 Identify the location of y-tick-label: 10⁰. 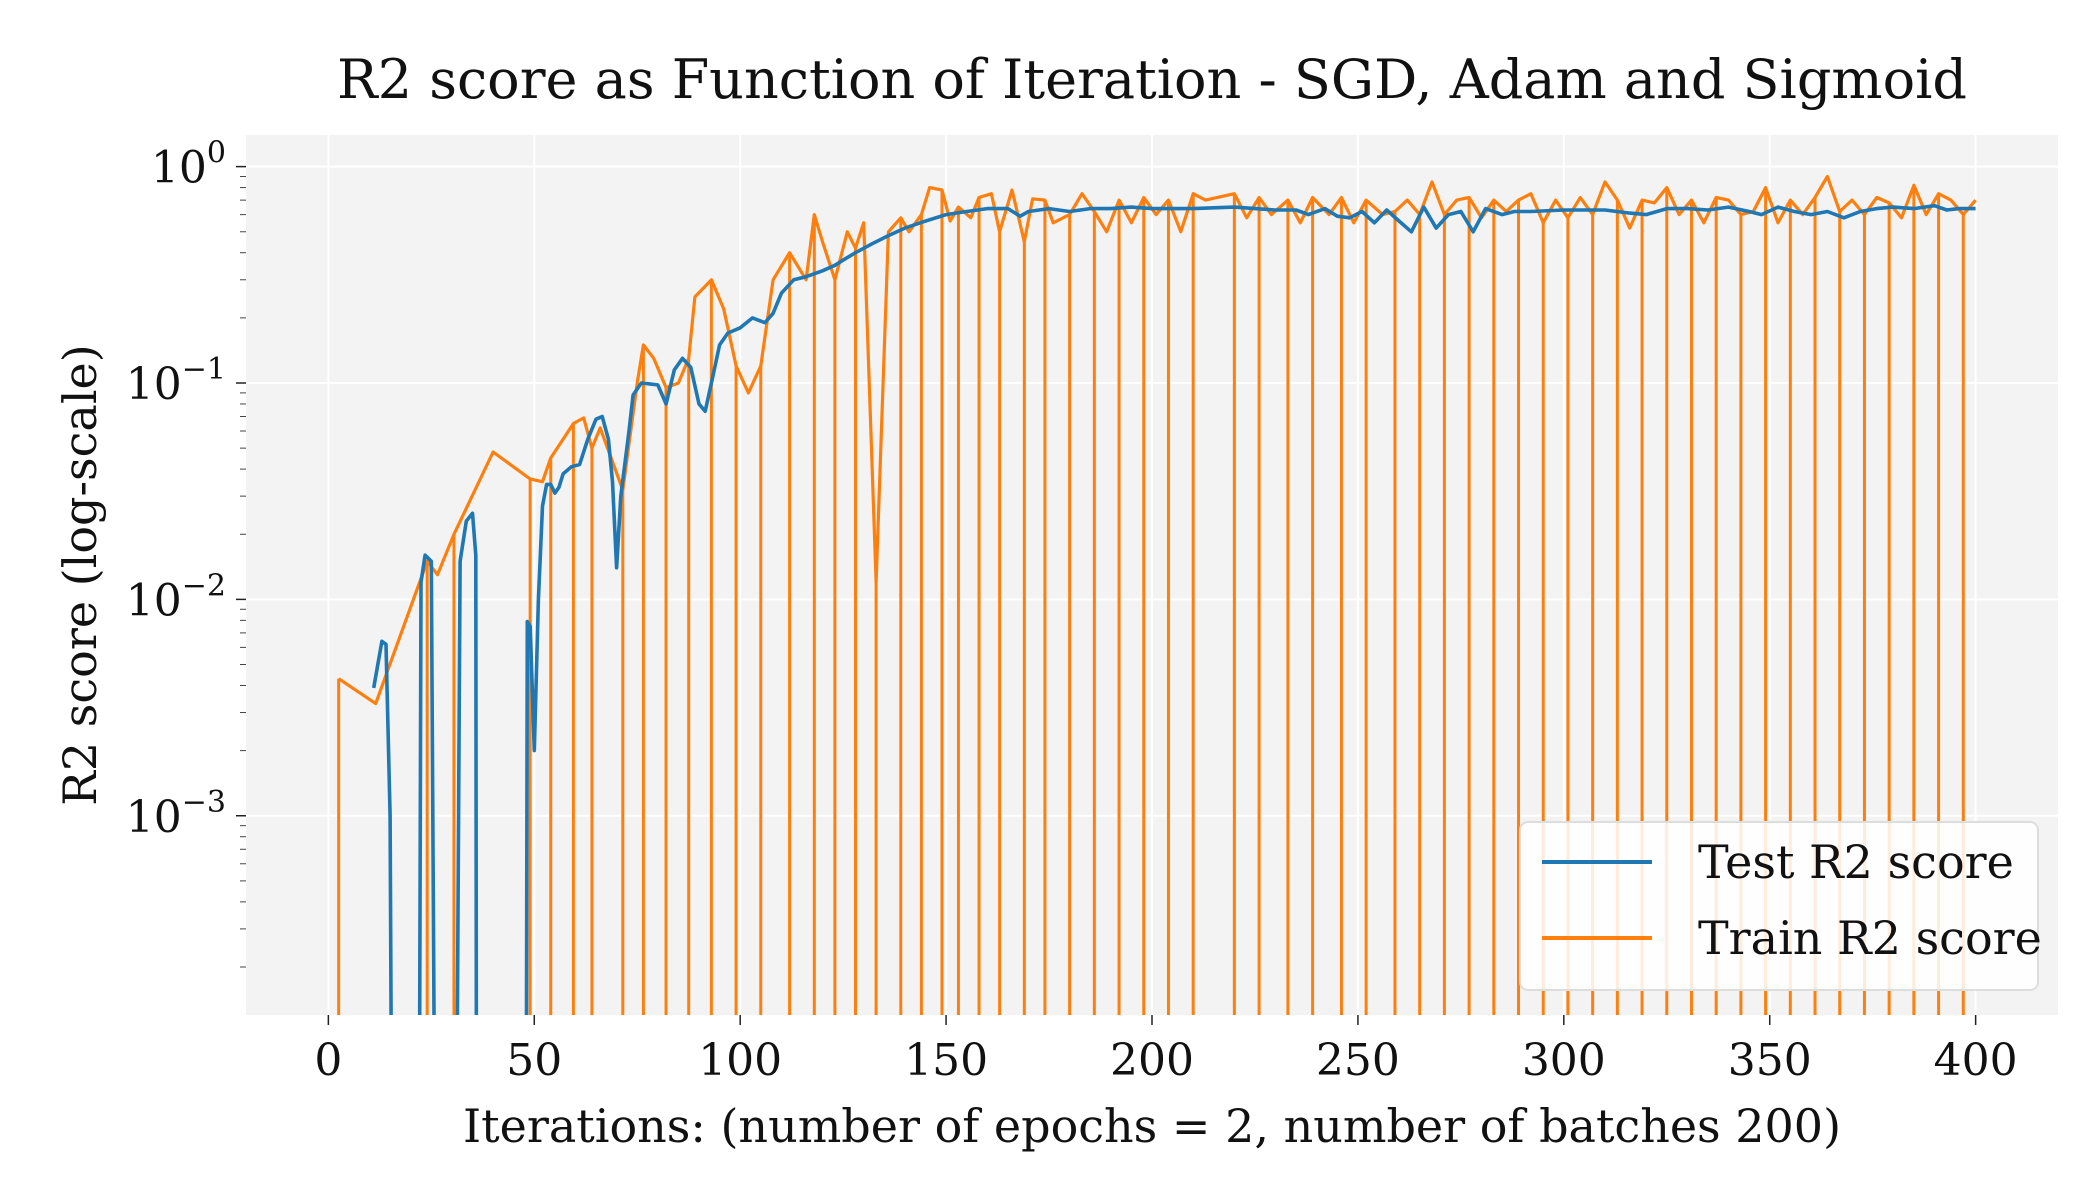
(188, 165).